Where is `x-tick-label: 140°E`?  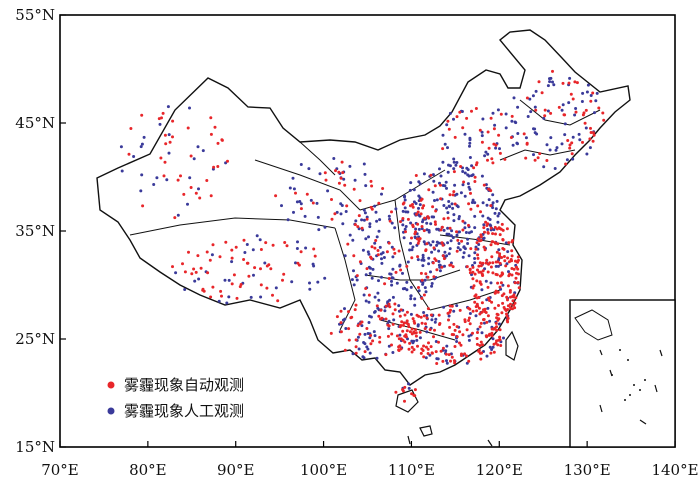 x-tick-label: 140°E is located at coordinates (674, 470).